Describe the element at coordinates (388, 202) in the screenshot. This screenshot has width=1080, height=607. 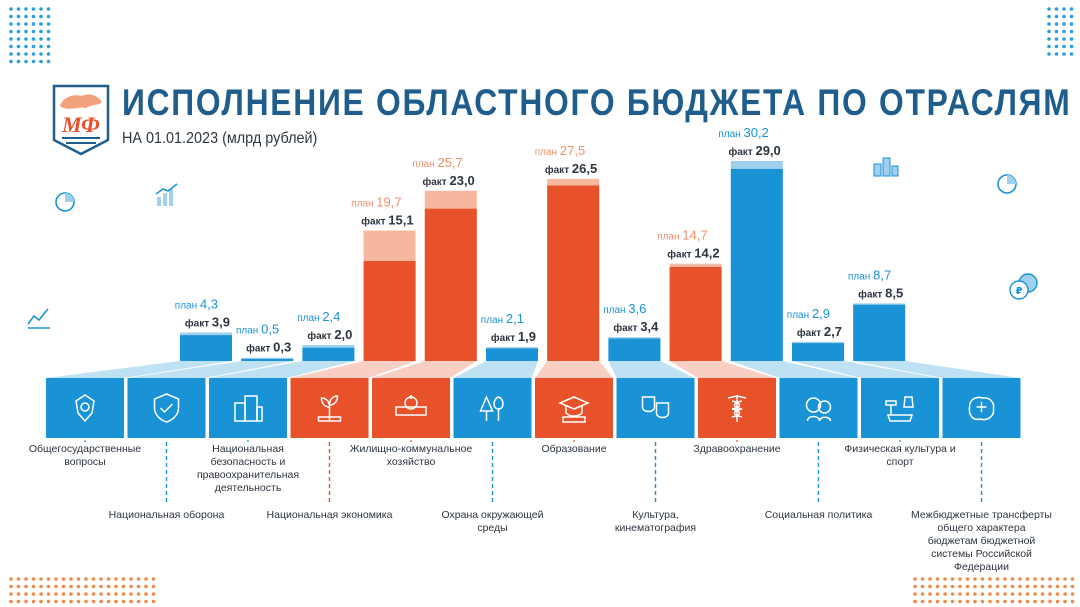
I see `plan-value: 19,7` at that location.